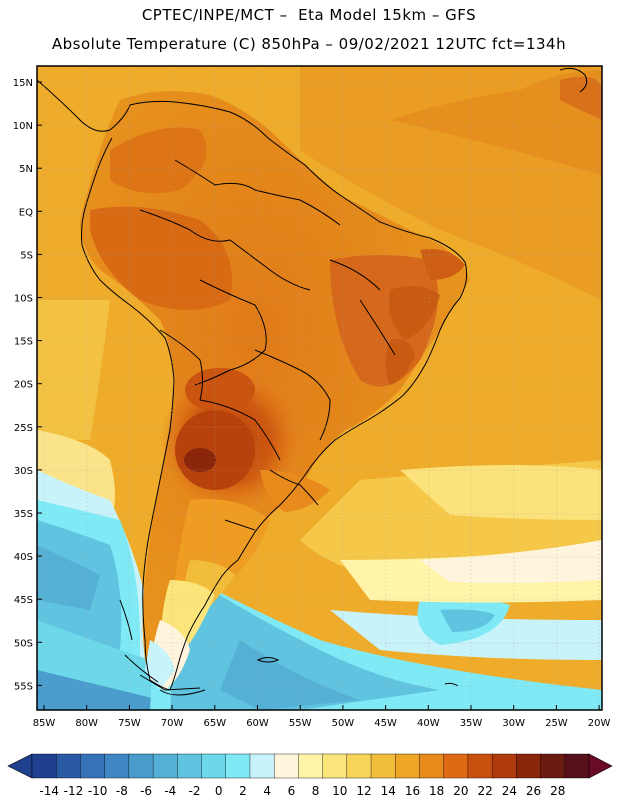 This screenshot has height=800, width=618. I want to click on lat-tick-label: 5N, so click(26, 169).